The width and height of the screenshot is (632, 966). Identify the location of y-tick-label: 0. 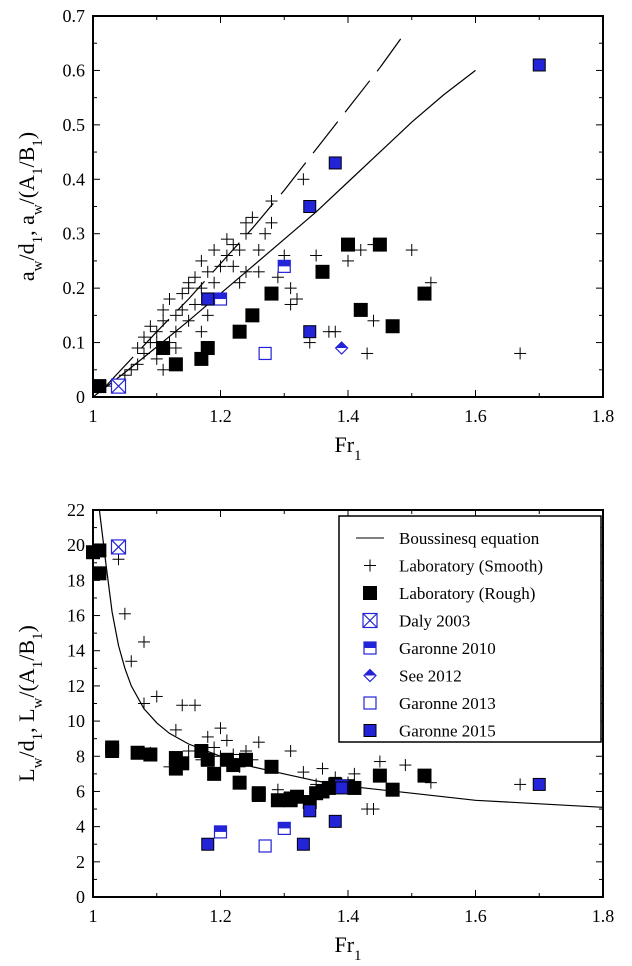
(80, 897).